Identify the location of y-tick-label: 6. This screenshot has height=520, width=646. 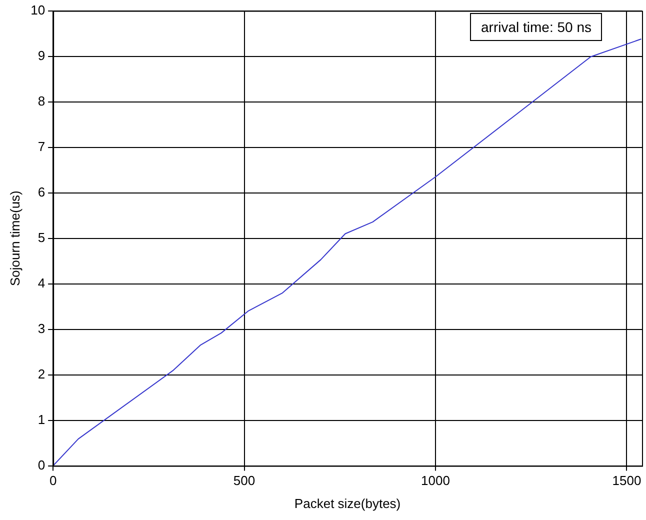
(42, 192).